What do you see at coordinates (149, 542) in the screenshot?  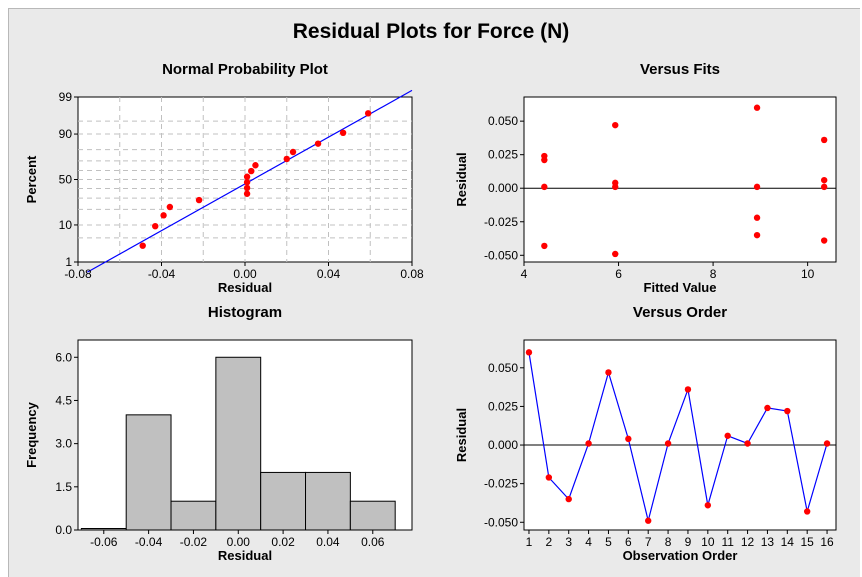 I see `x-tick-label-2: -0.04` at bounding box center [149, 542].